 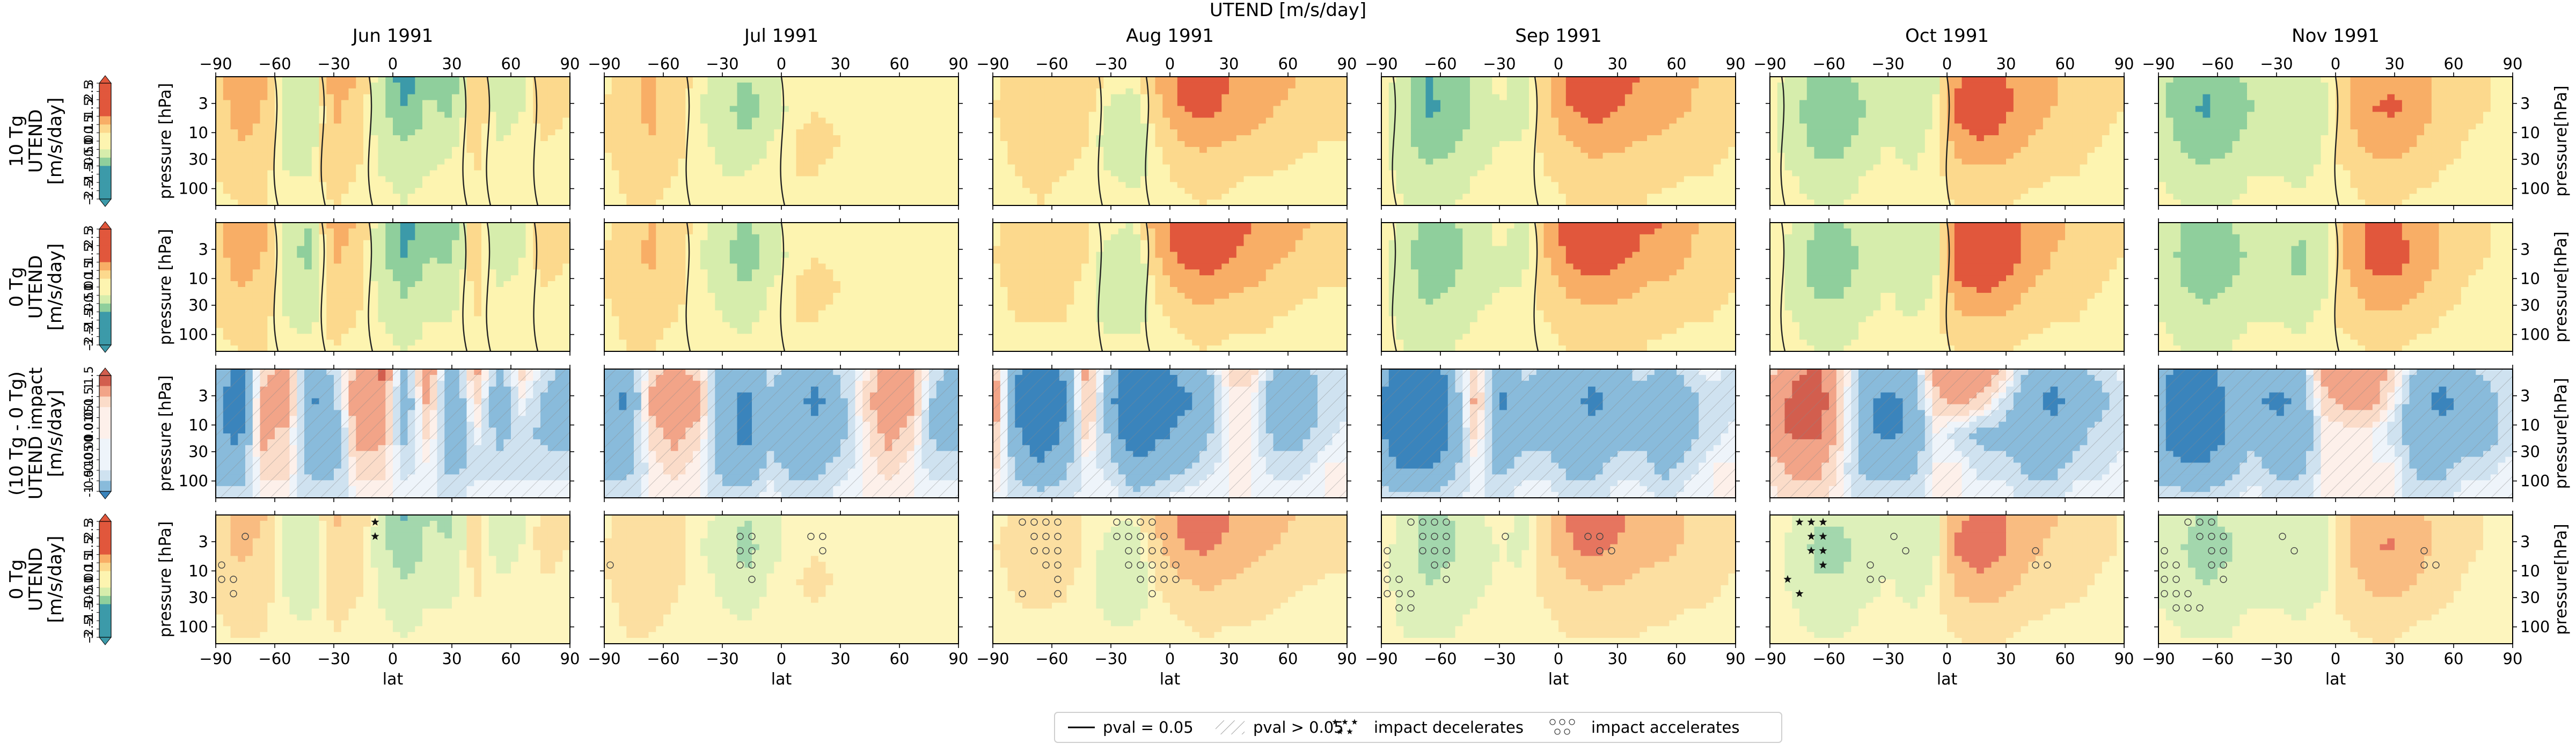 I want to click on x-tick-label-top: 30, so click(x=1229, y=64).